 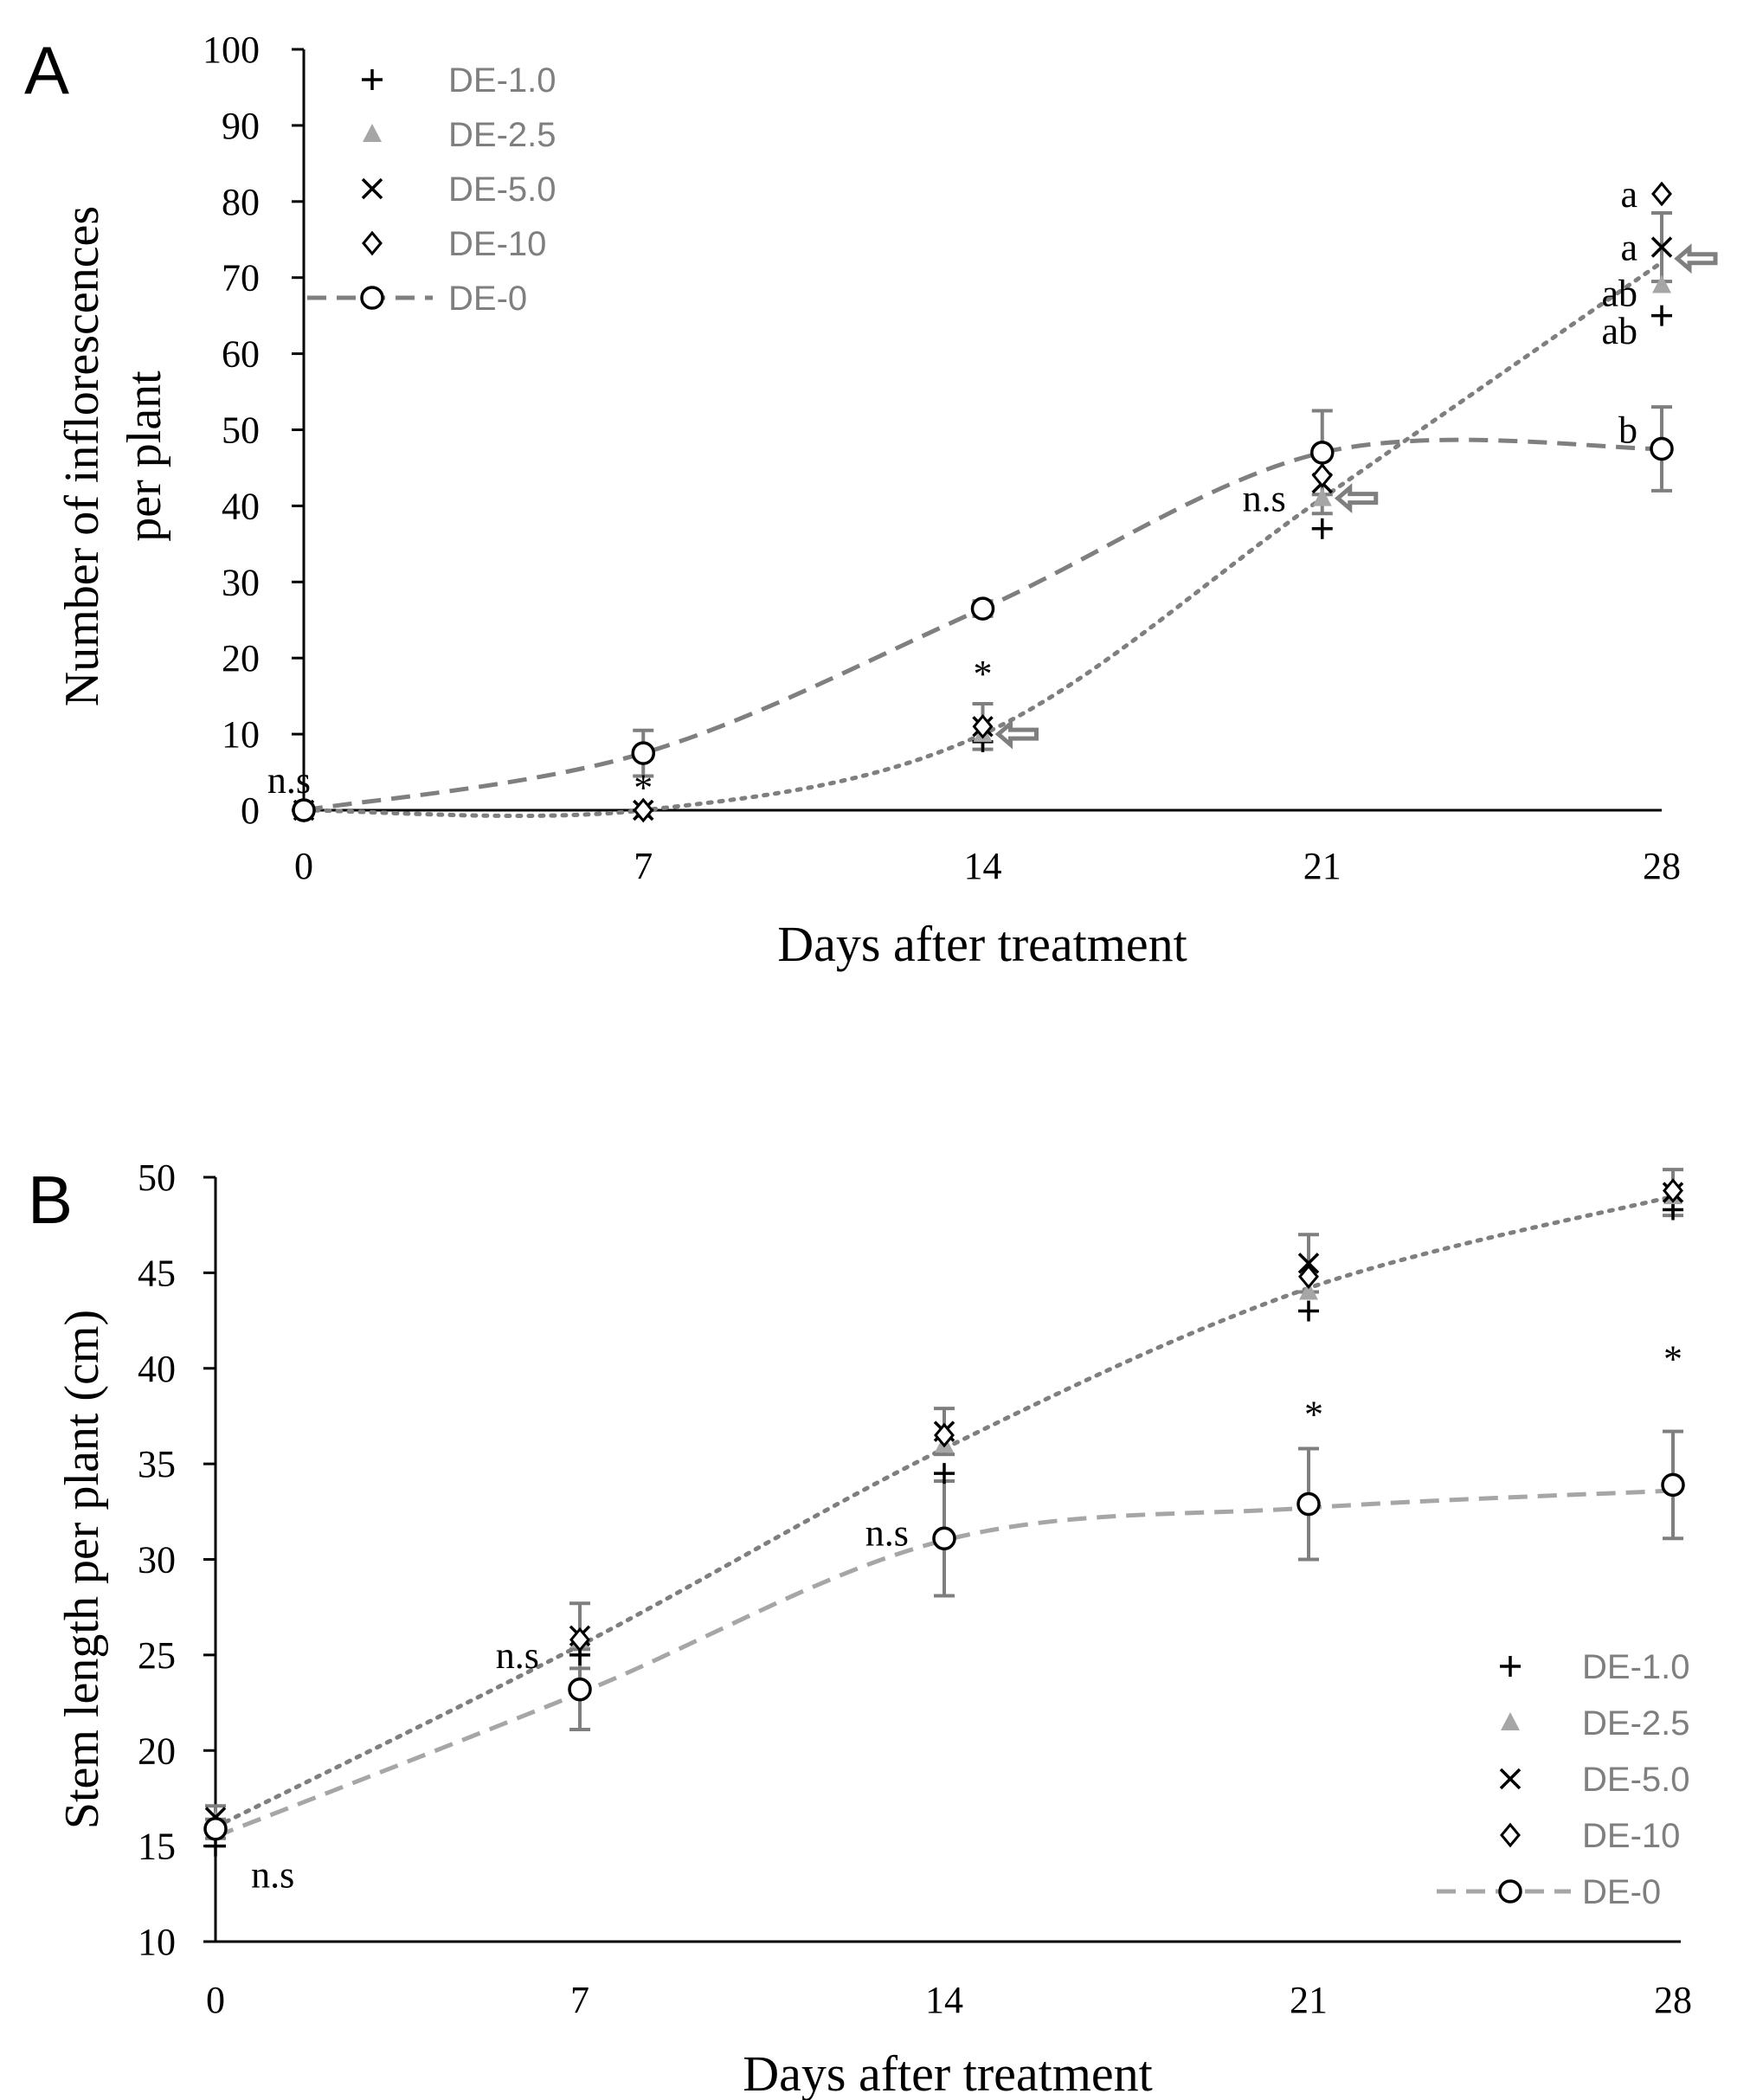 What do you see at coordinates (982, 944) in the screenshot?
I see `panel-a-x-axis-title: Days after treatment` at bounding box center [982, 944].